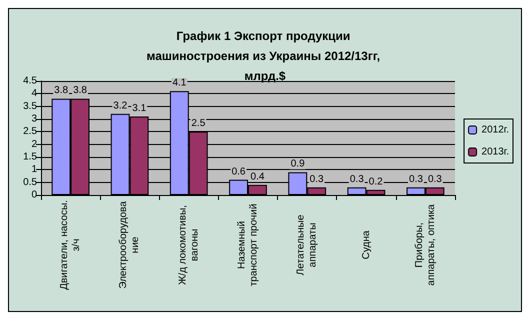 The image size is (530, 320). What do you see at coordinates (366, 245) in the screenshot?
I see `x-tick-label: Судна` at bounding box center [366, 245].